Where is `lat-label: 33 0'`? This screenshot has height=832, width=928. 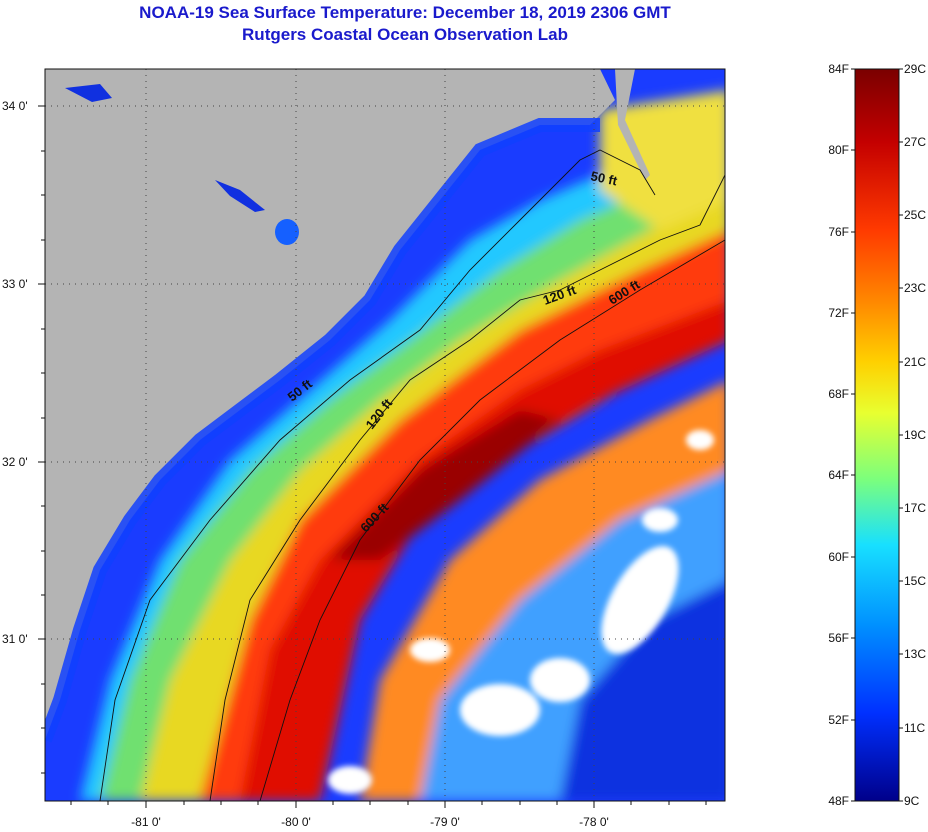
lat-label: 33 0' is located at coordinates (15, 284).